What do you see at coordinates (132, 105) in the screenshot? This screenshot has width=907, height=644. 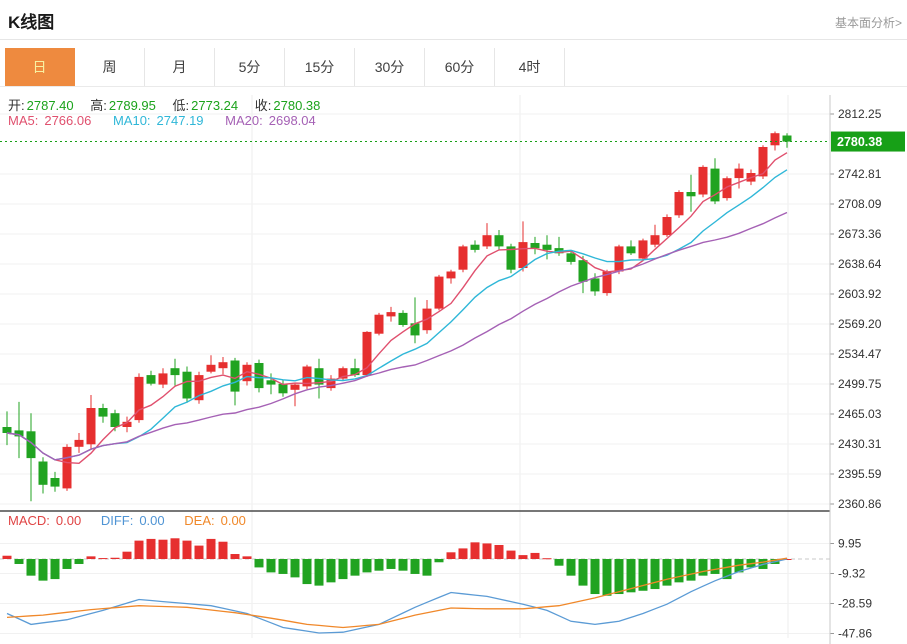 I see `high-value: 2789.95` at bounding box center [132, 105].